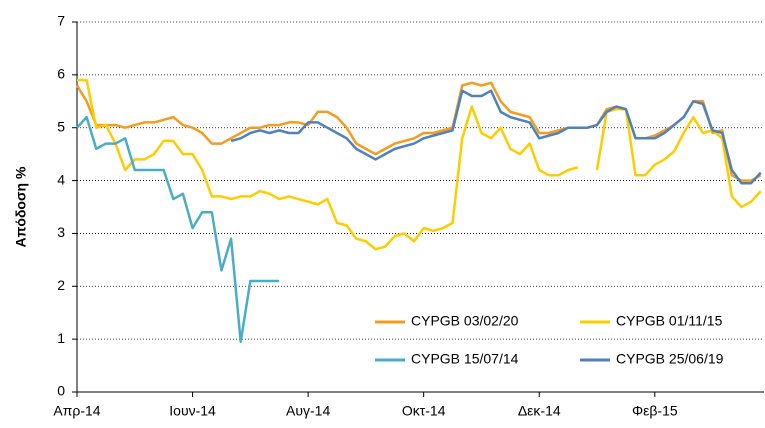  What do you see at coordinates (21, 206) in the screenshot?
I see `y-axis-label: Απόδοση %` at bounding box center [21, 206].